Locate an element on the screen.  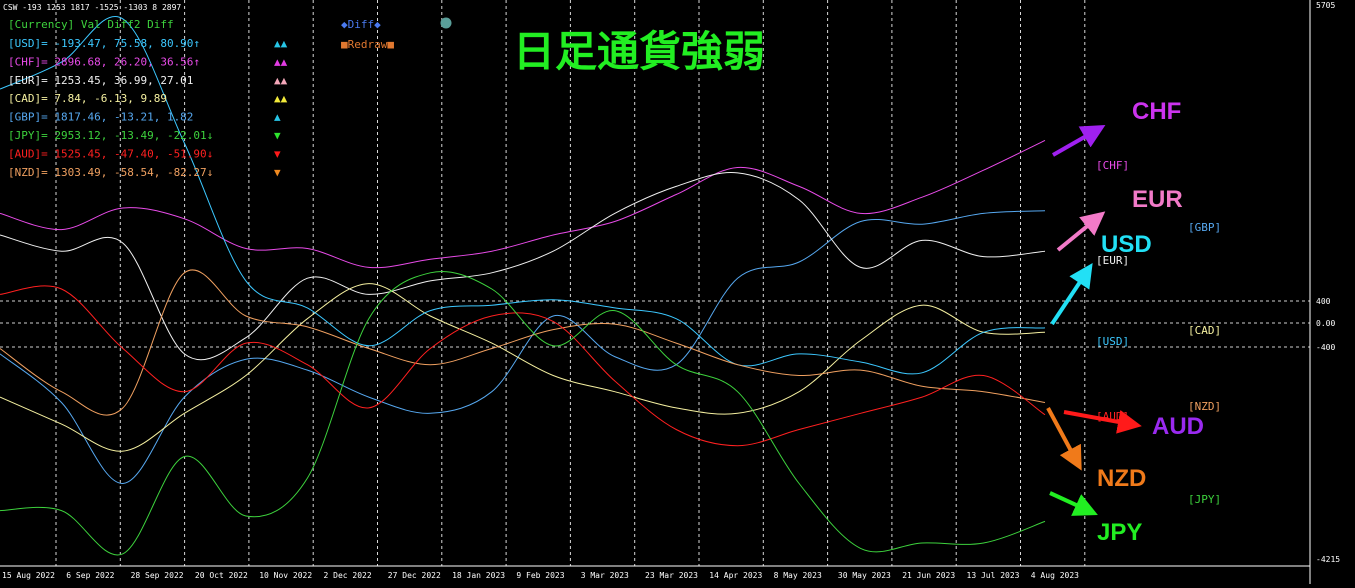
annotation-nzd: NZD is located at coordinates (1121, 478).